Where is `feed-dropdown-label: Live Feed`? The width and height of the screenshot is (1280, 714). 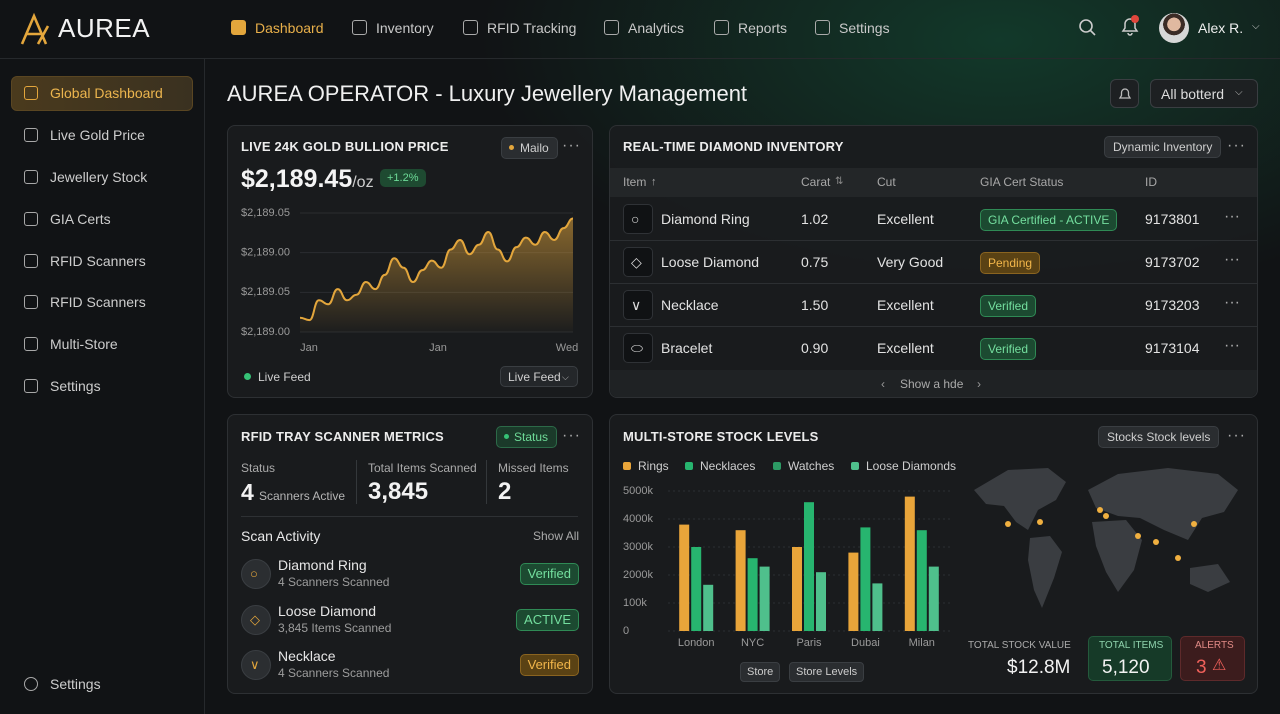 feed-dropdown-label: Live Feed is located at coordinates (534, 377).